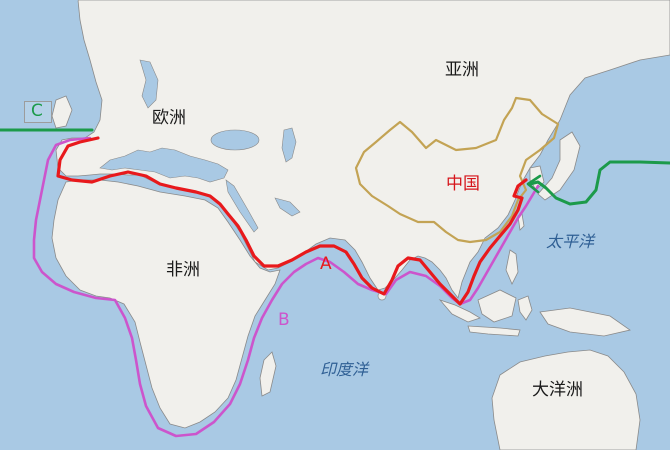  What do you see at coordinates (149, 84) in the screenshot?
I see `sea-baltic` at bounding box center [149, 84].